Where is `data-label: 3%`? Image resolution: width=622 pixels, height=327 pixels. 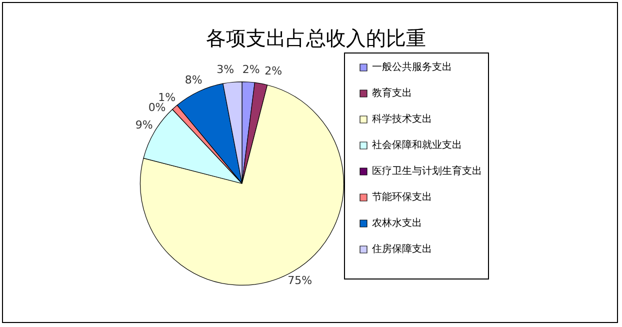
data-label: 3% is located at coordinates (225, 69).